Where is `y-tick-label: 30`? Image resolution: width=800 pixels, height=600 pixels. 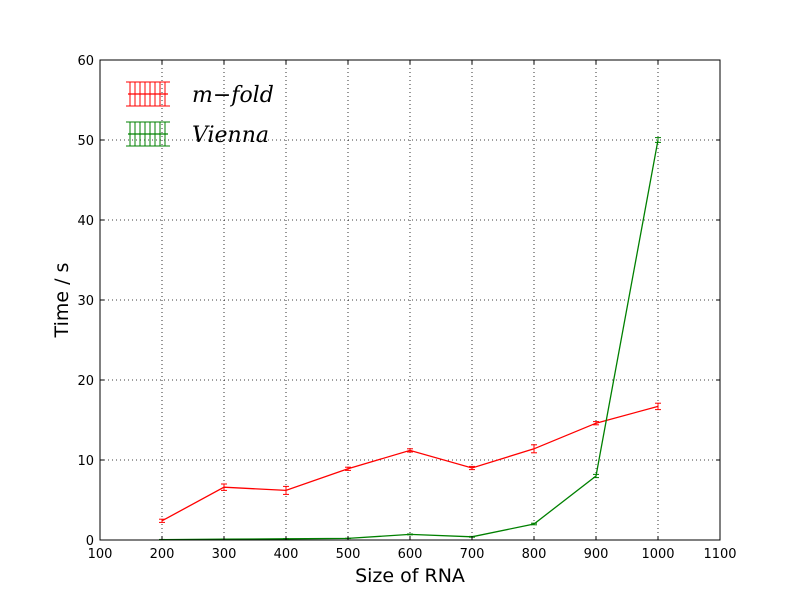 y-tick-label: 30 is located at coordinates (85, 301).